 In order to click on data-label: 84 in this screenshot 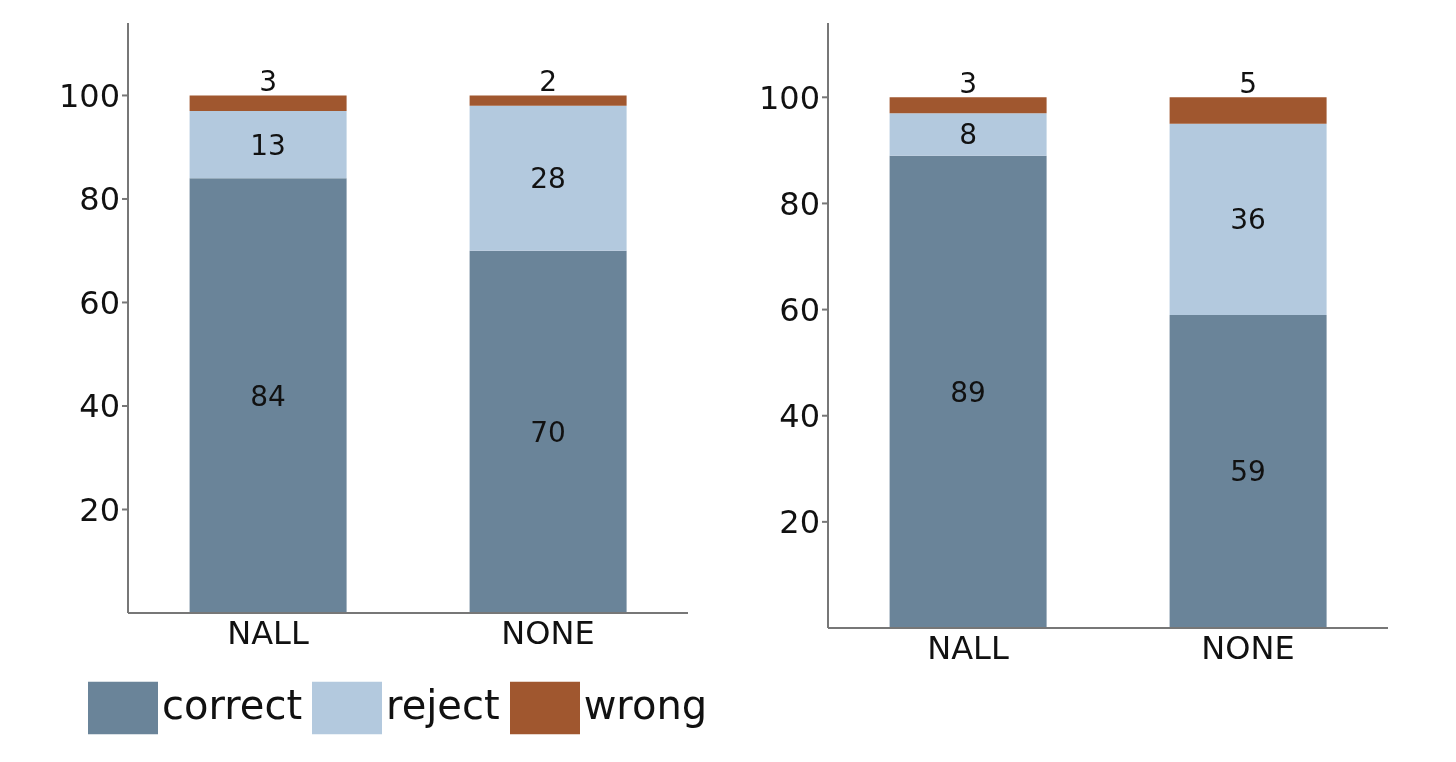, I will do `click(268, 396)`.